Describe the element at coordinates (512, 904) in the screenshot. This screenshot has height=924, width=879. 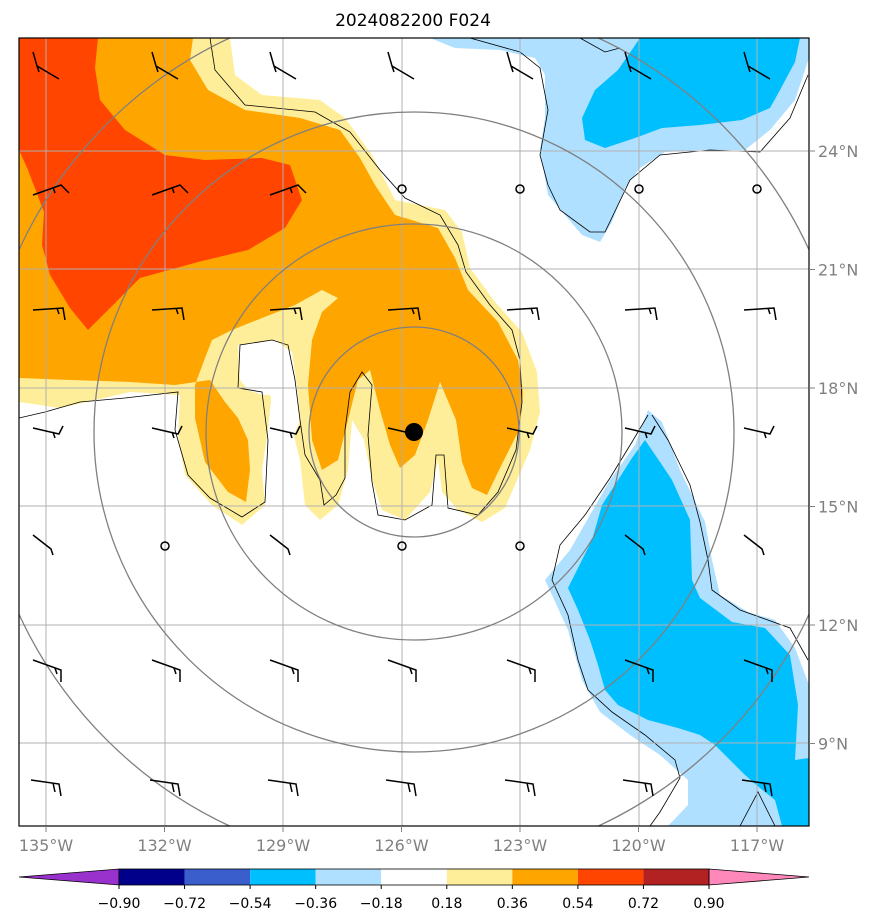
I see `colorbar-level-label: 0.36` at that location.